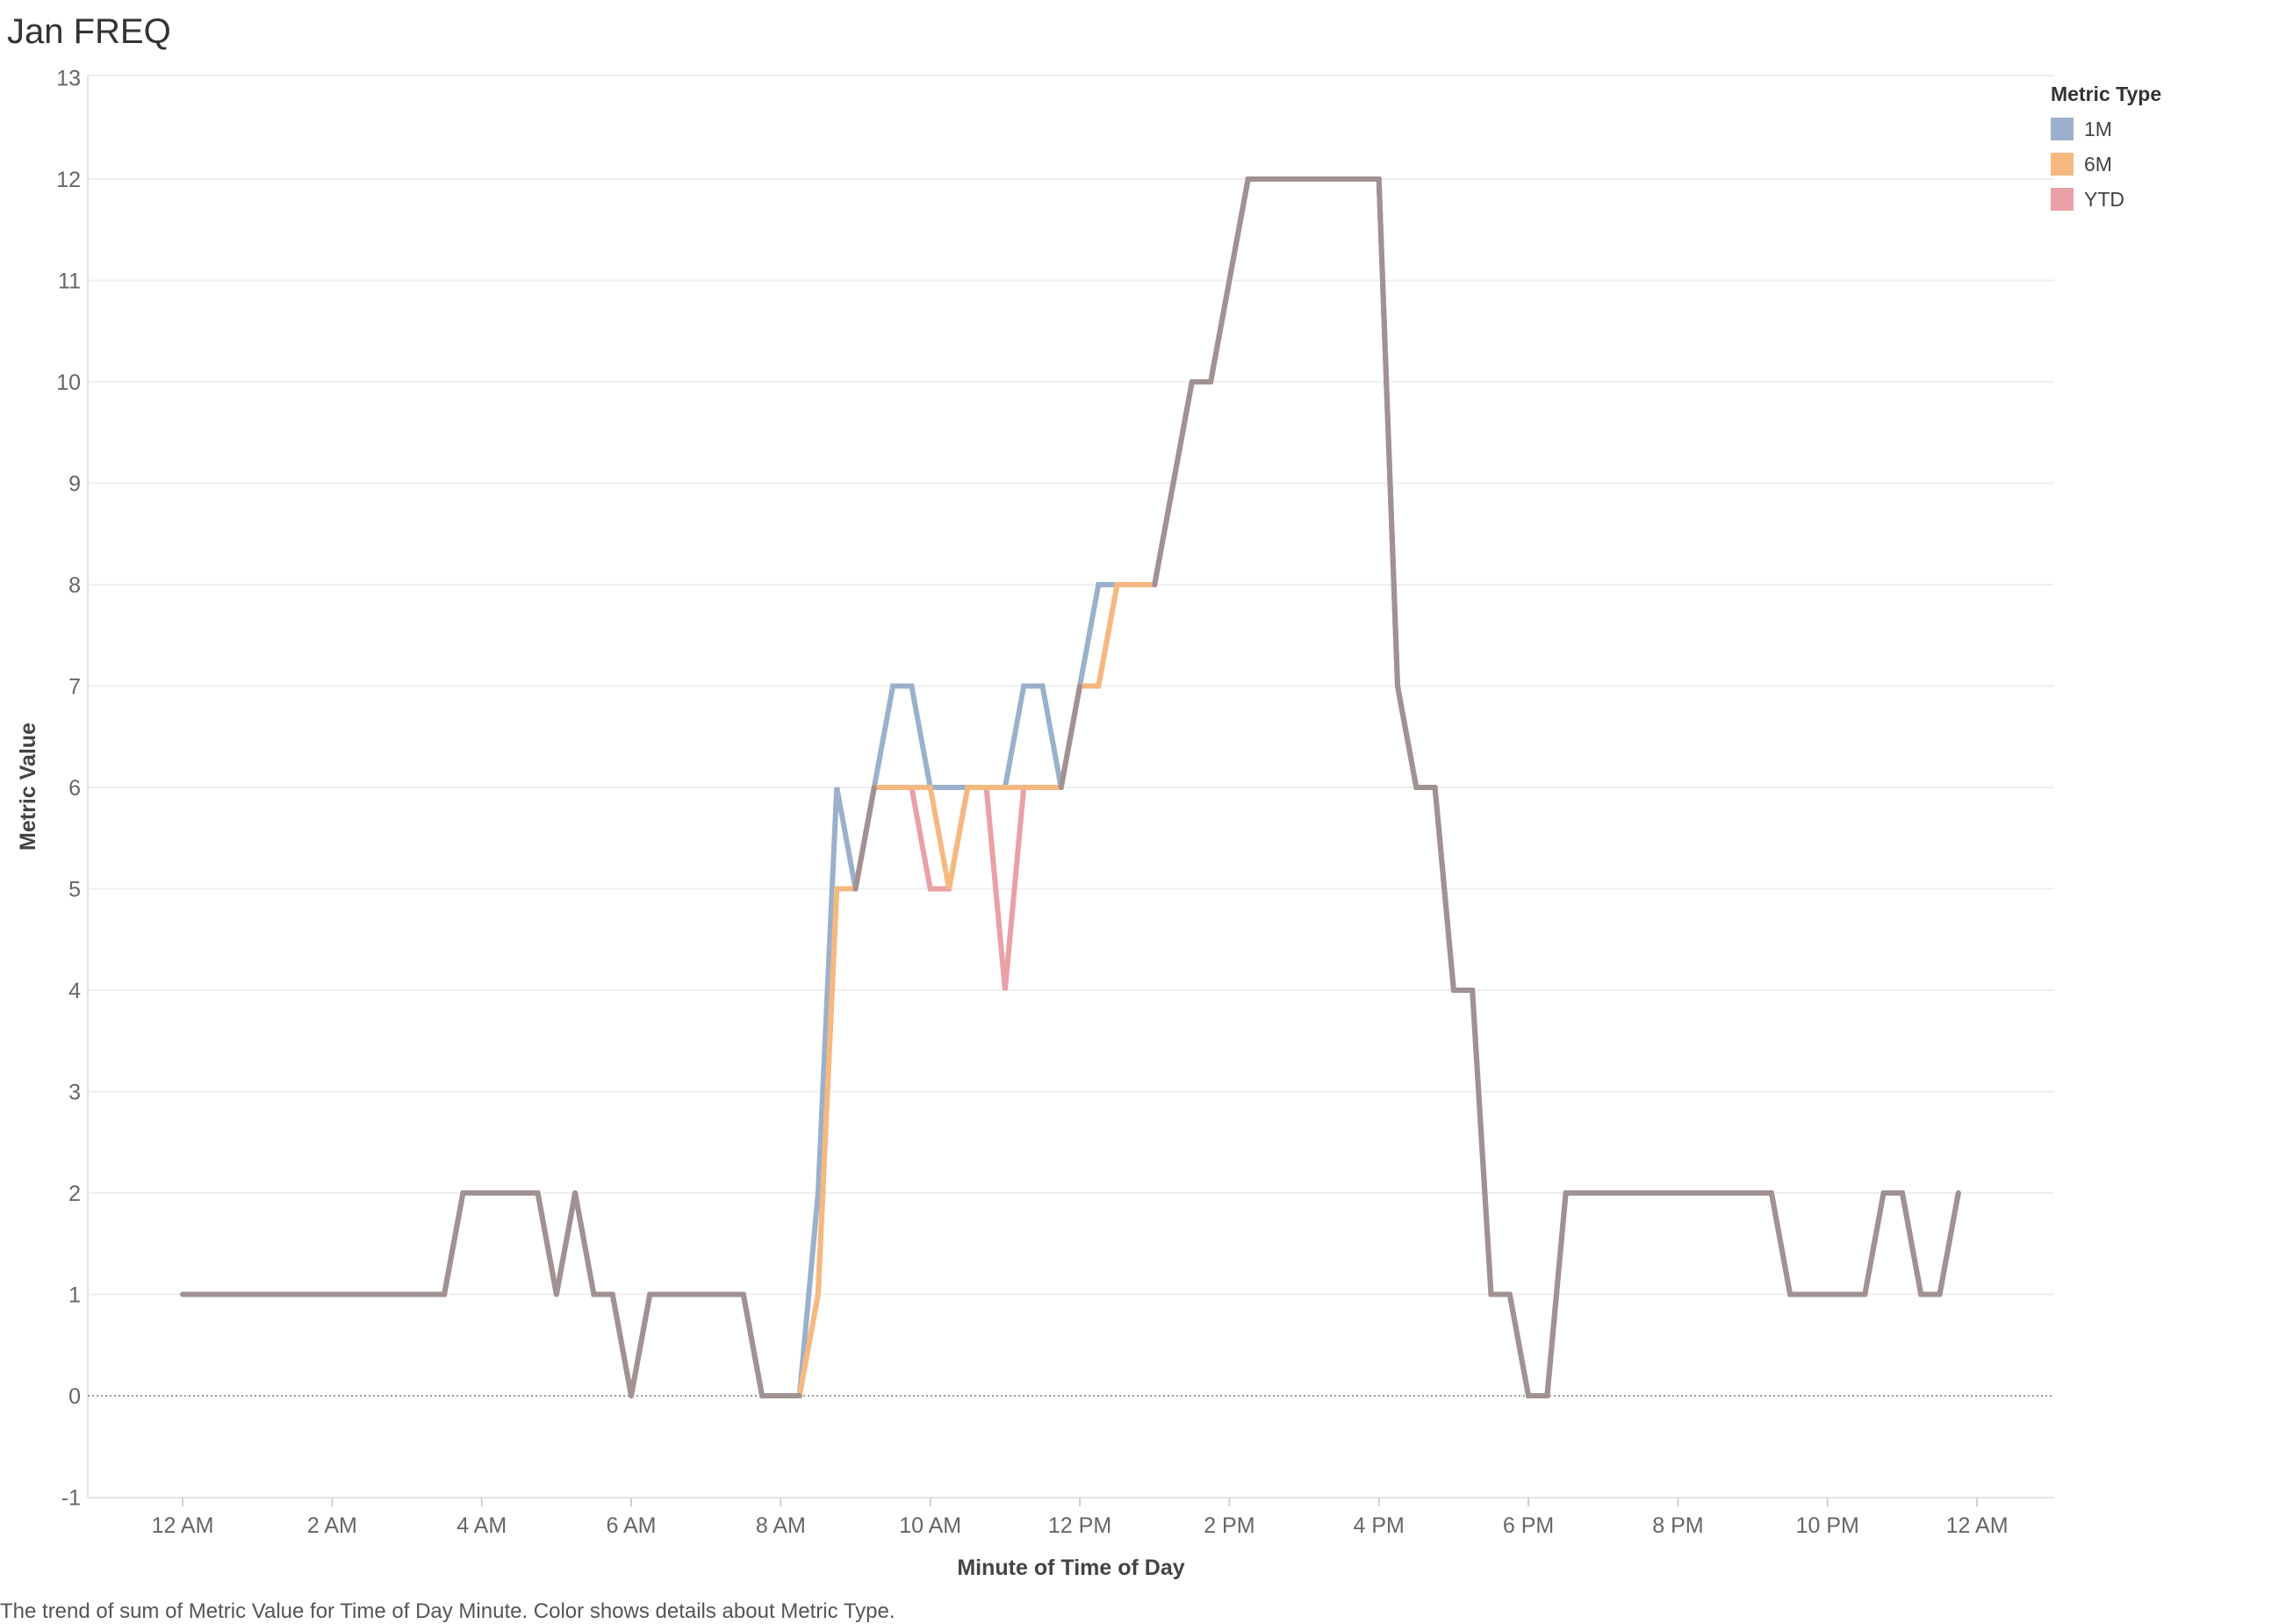  What do you see at coordinates (71, 1499) in the screenshot?
I see `y-tick-label: -1` at bounding box center [71, 1499].